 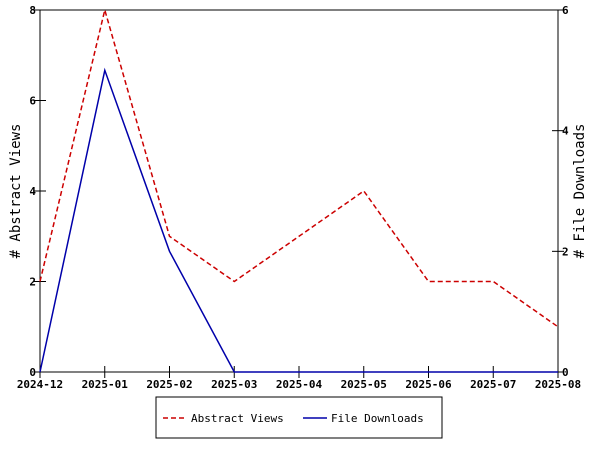 I want to click on y-tick-label-left: 2, so click(x=32, y=282).